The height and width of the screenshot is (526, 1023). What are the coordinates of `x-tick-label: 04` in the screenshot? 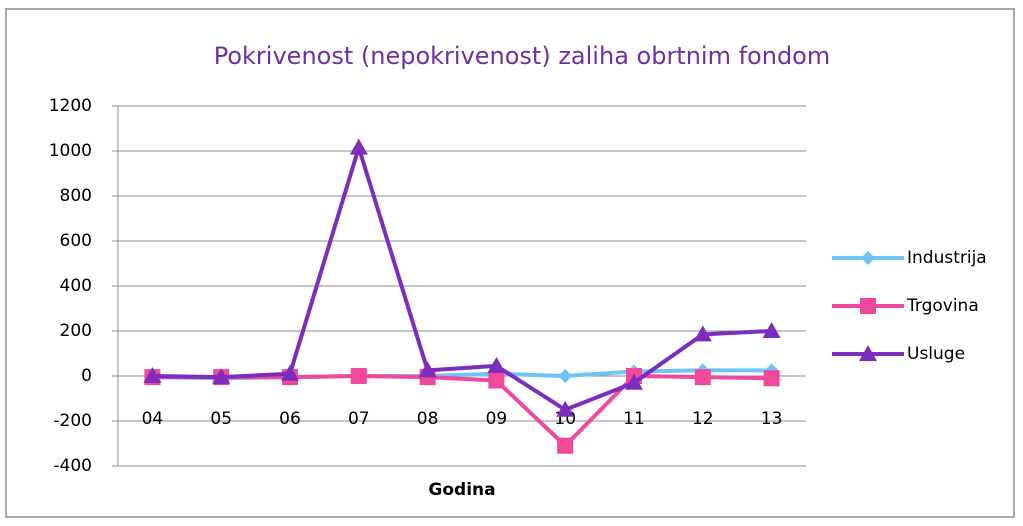 It's located at (153, 419).